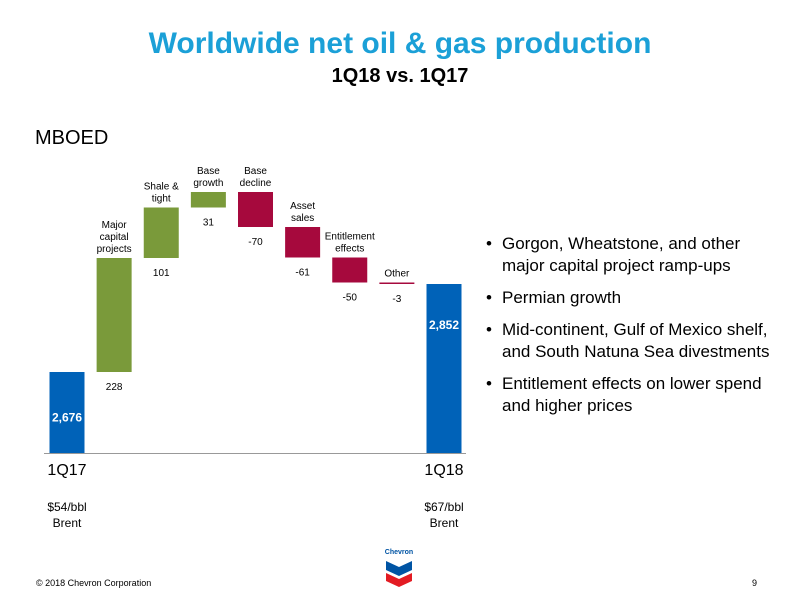 Image resolution: width=800 pixels, height=600 pixels. Describe the element at coordinates (302, 273) in the screenshot. I see `bar-value-label: -61` at that location.